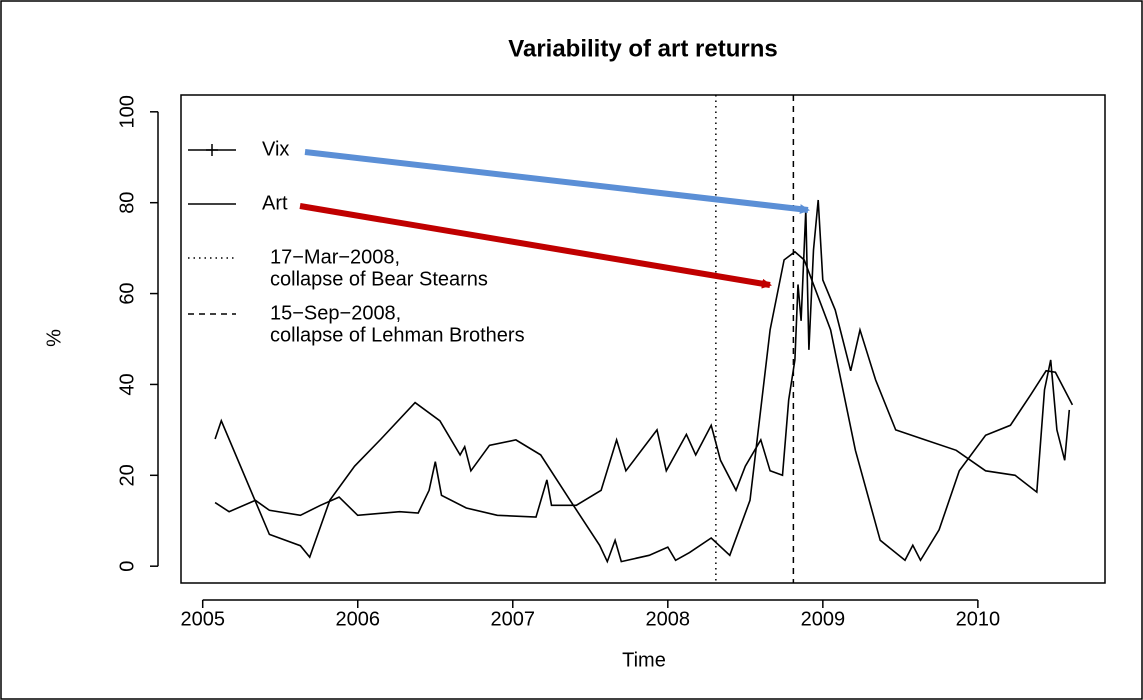  Describe the element at coordinates (644, 660) in the screenshot. I see `x-axis-label: Time` at that location.